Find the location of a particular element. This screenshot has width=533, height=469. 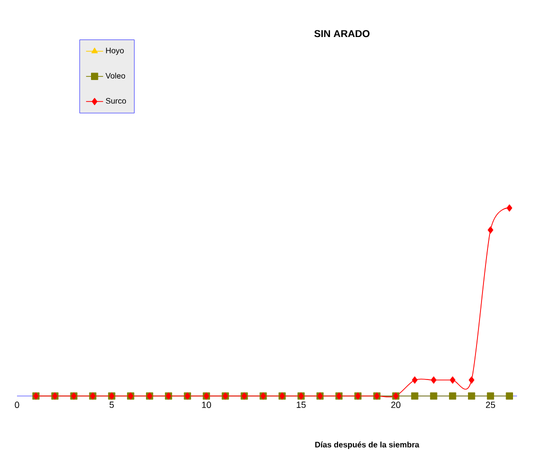

x-tick-label: 20 is located at coordinates (395, 405).